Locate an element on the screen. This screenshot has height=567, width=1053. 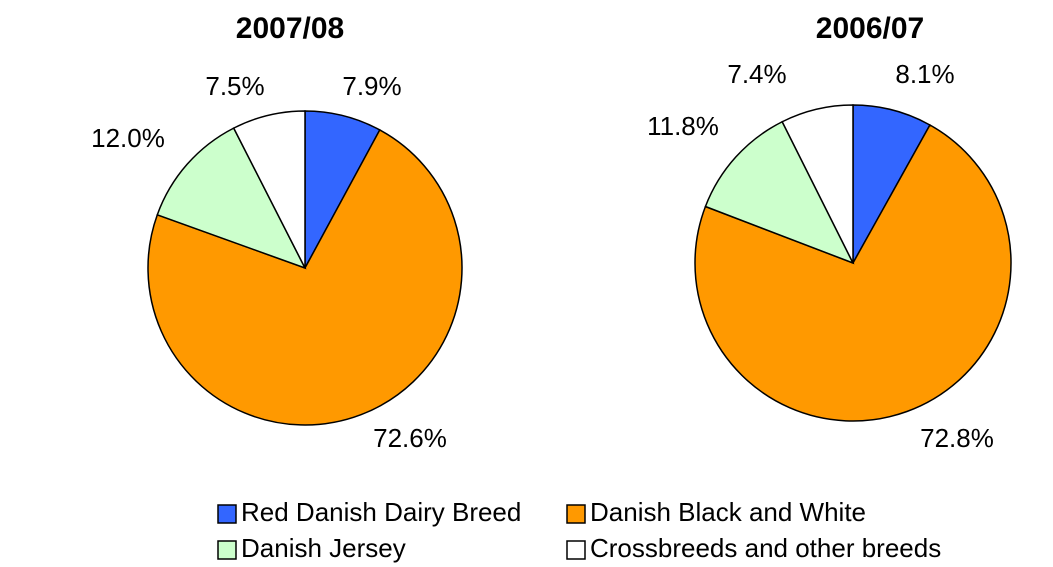
data-label: 7.9% is located at coordinates (371, 86).